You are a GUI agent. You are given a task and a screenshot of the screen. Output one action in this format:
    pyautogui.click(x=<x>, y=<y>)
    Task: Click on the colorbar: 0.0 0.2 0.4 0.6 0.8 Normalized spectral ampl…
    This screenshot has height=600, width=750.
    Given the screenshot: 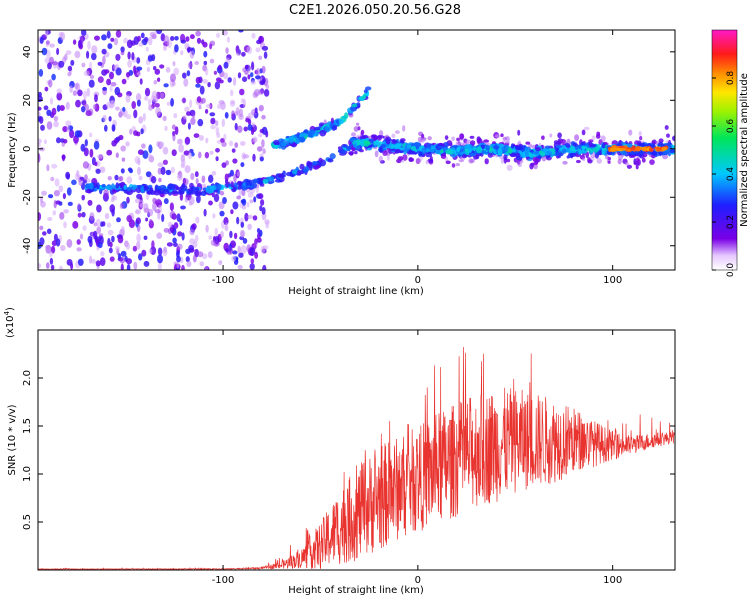 What is the action you would take?
    pyautogui.click(x=730, y=153)
    